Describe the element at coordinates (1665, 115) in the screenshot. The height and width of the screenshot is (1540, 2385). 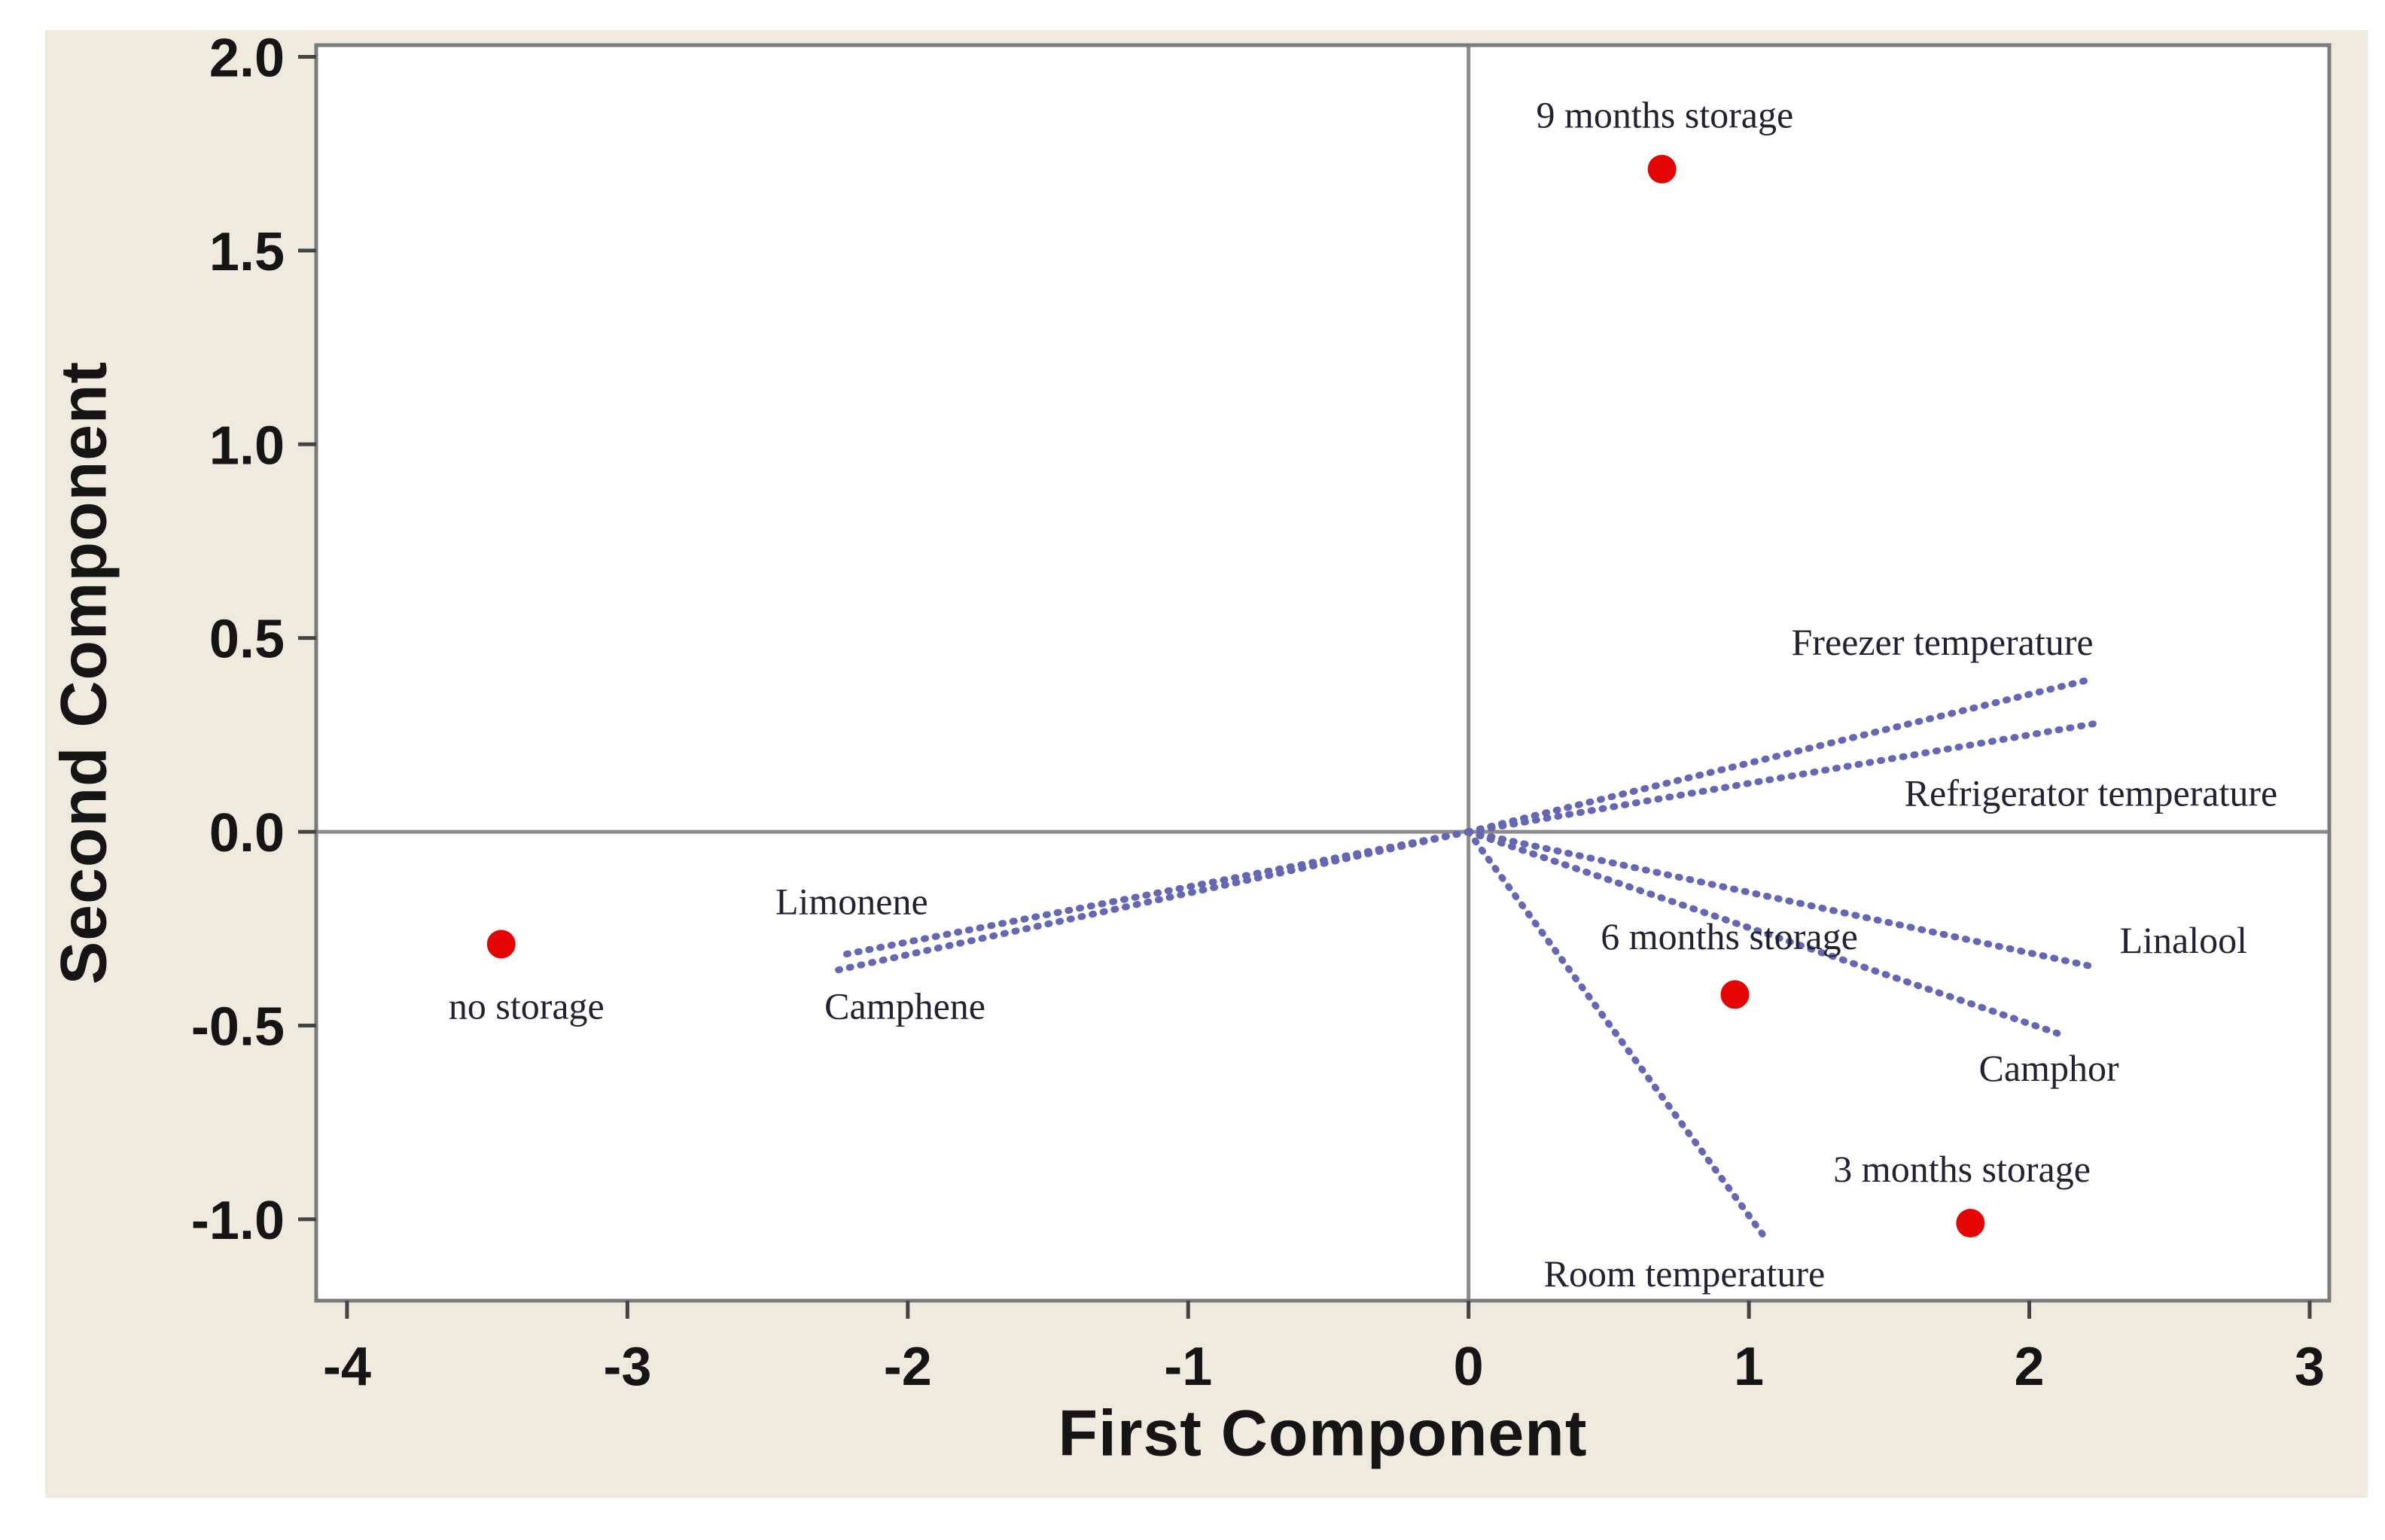
I see `score-label-9-months-storage: 9 months storage` at that location.